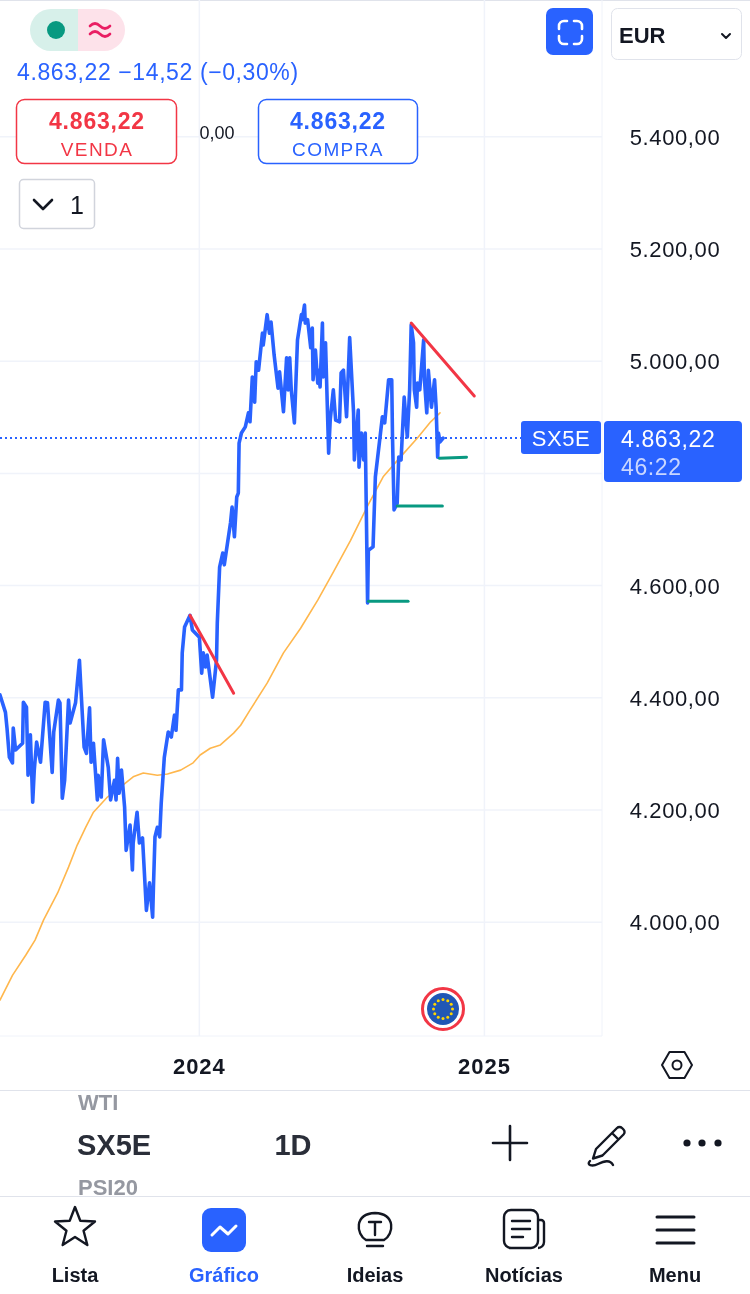 The image size is (750, 1294). Describe the element at coordinates (651, 466) in the screenshot. I see `text: 46:22` at that location.